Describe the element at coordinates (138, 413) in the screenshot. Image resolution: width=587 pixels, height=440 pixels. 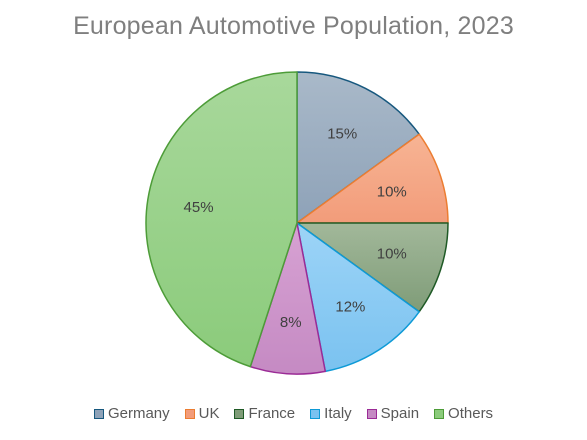
I see `legend-label: Germany` at that location.